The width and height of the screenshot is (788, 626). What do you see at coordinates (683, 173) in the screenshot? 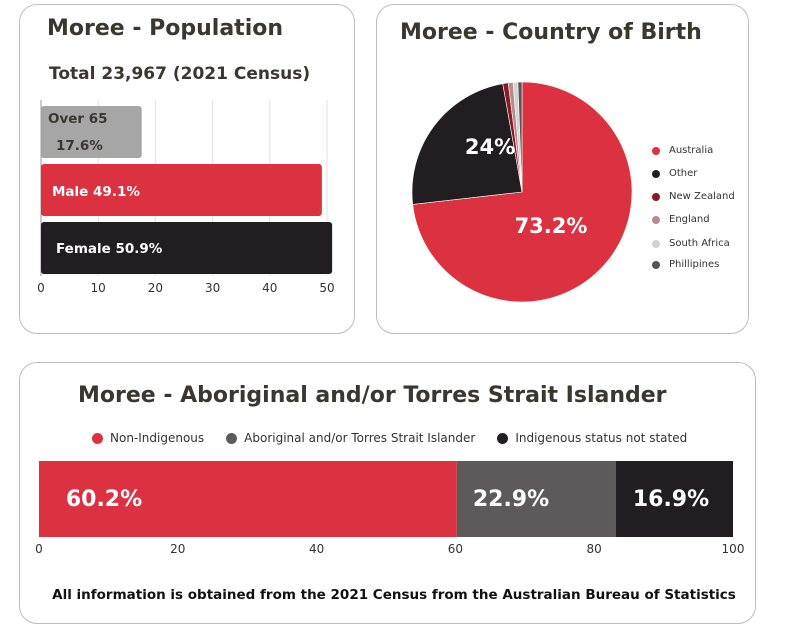
I see `legend-label: Other` at bounding box center [683, 173].